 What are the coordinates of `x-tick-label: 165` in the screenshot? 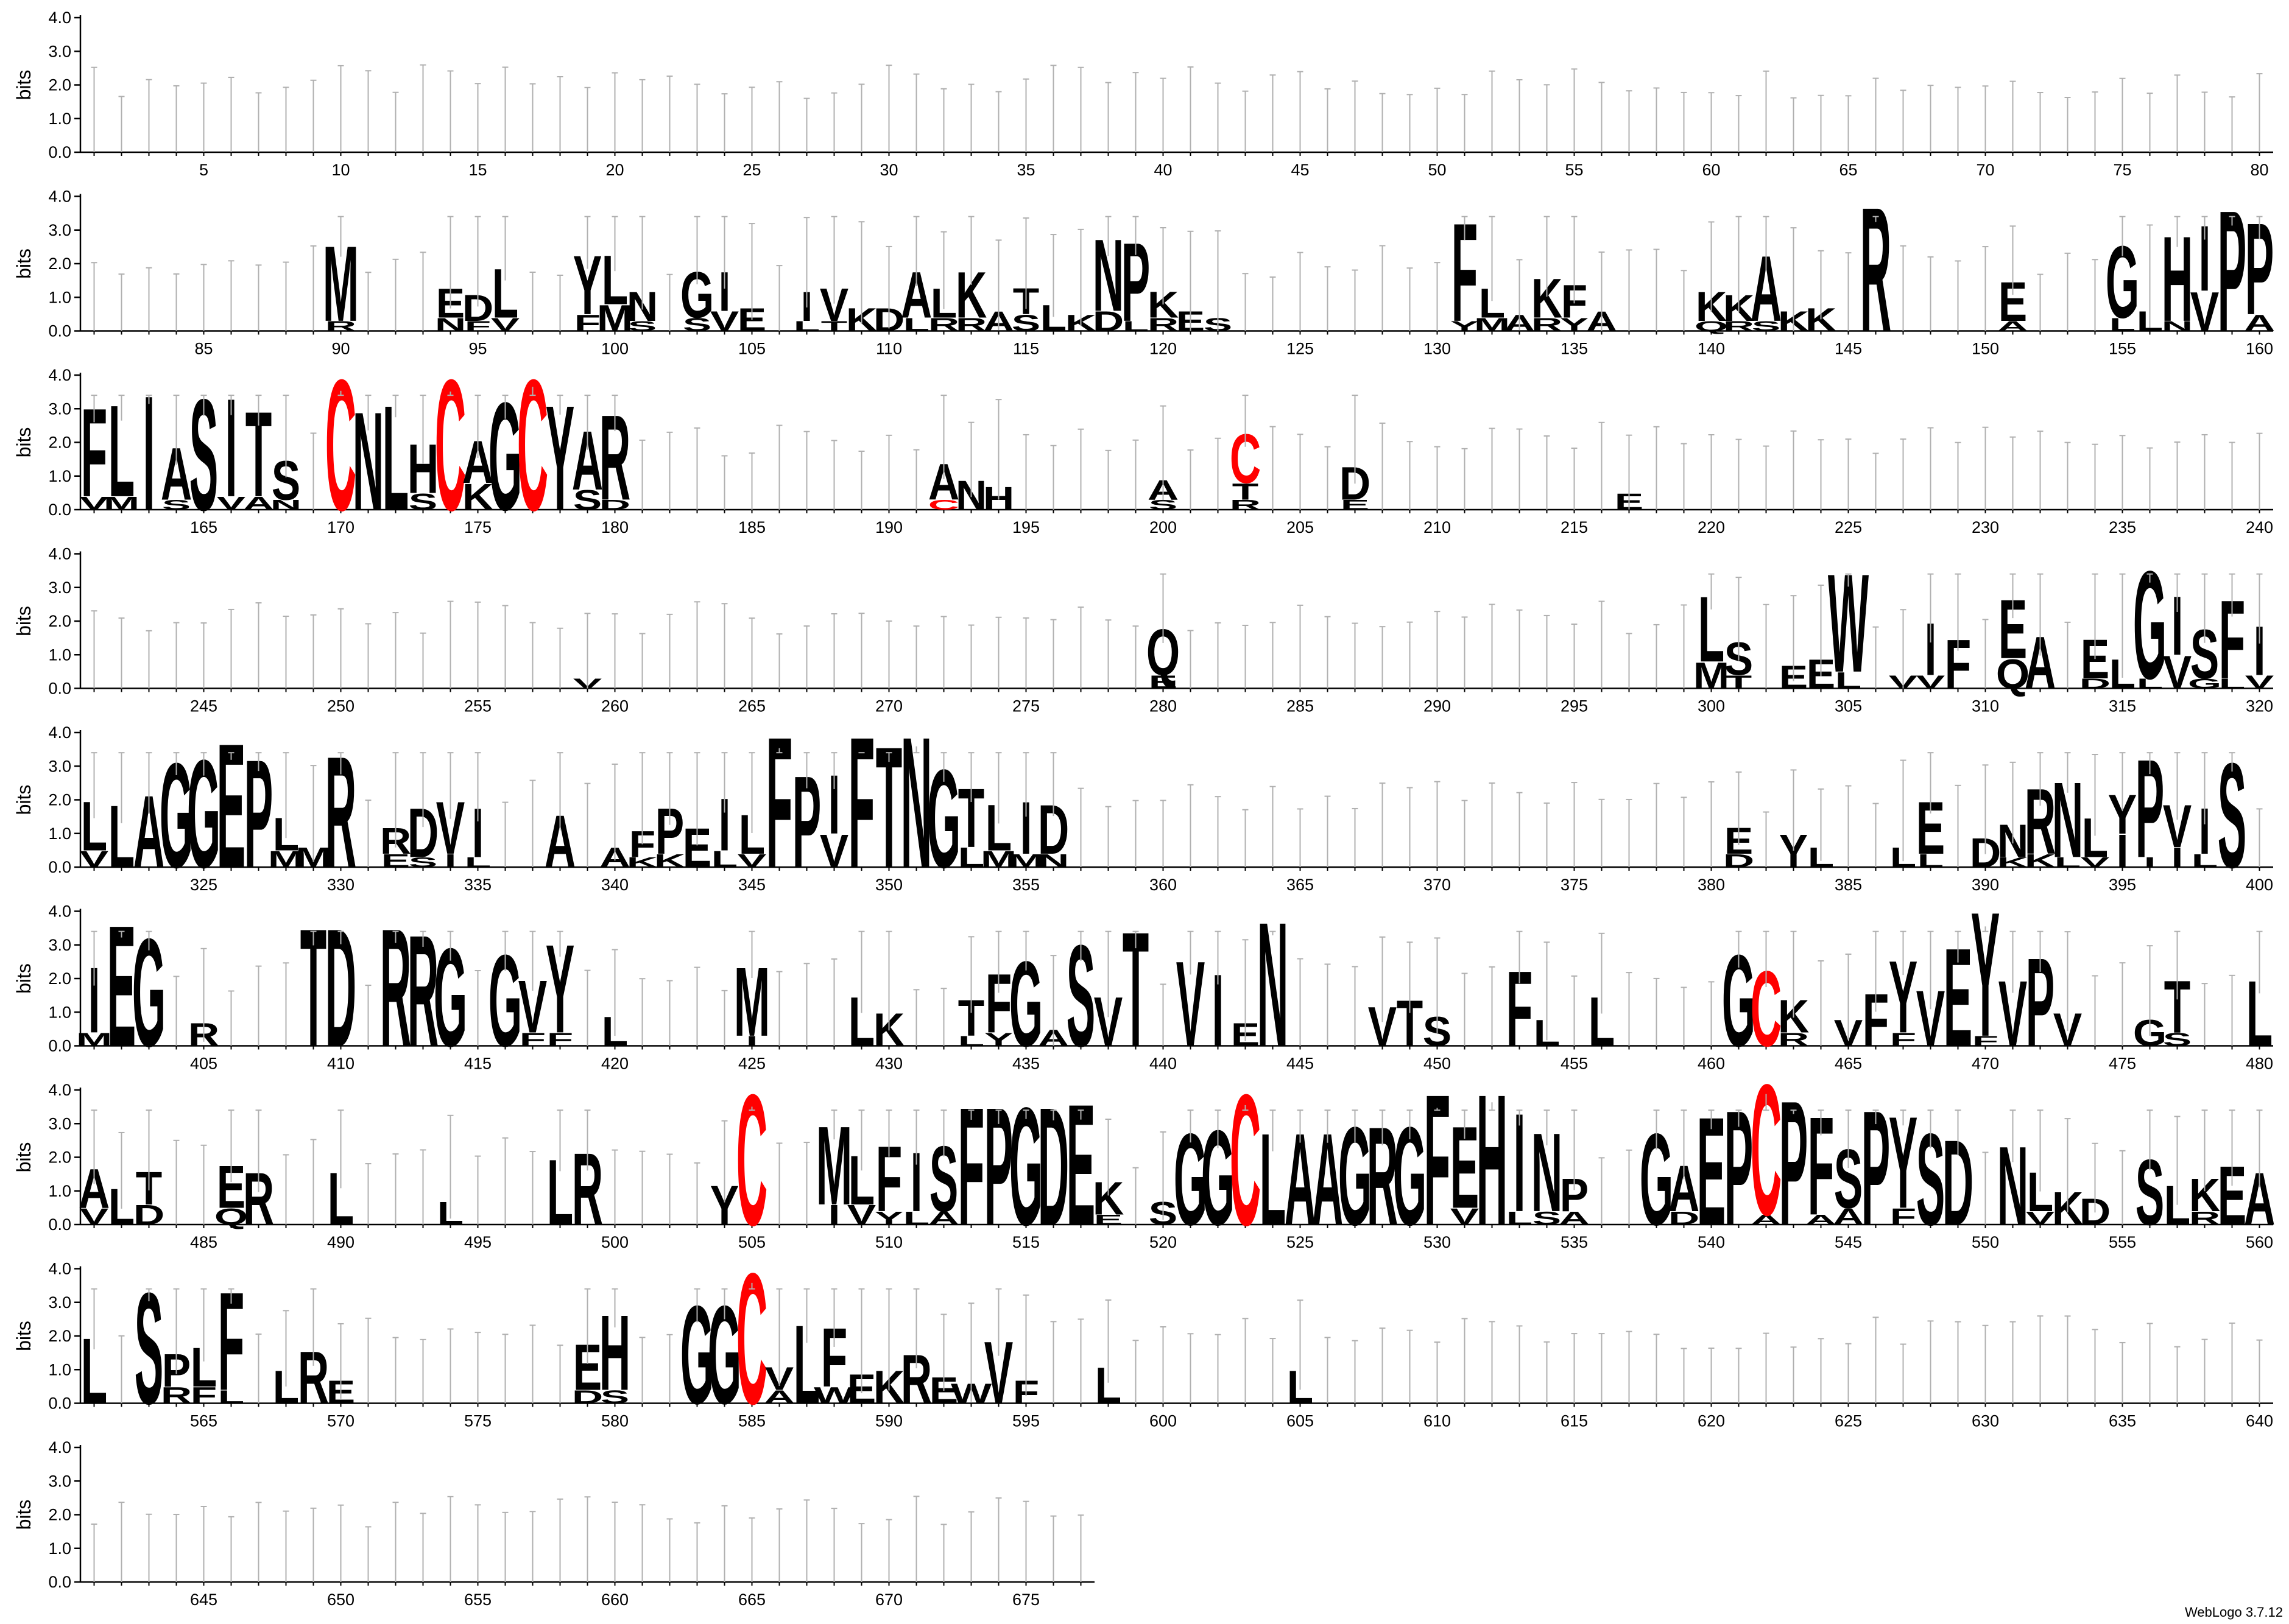 It's located at (204, 527).